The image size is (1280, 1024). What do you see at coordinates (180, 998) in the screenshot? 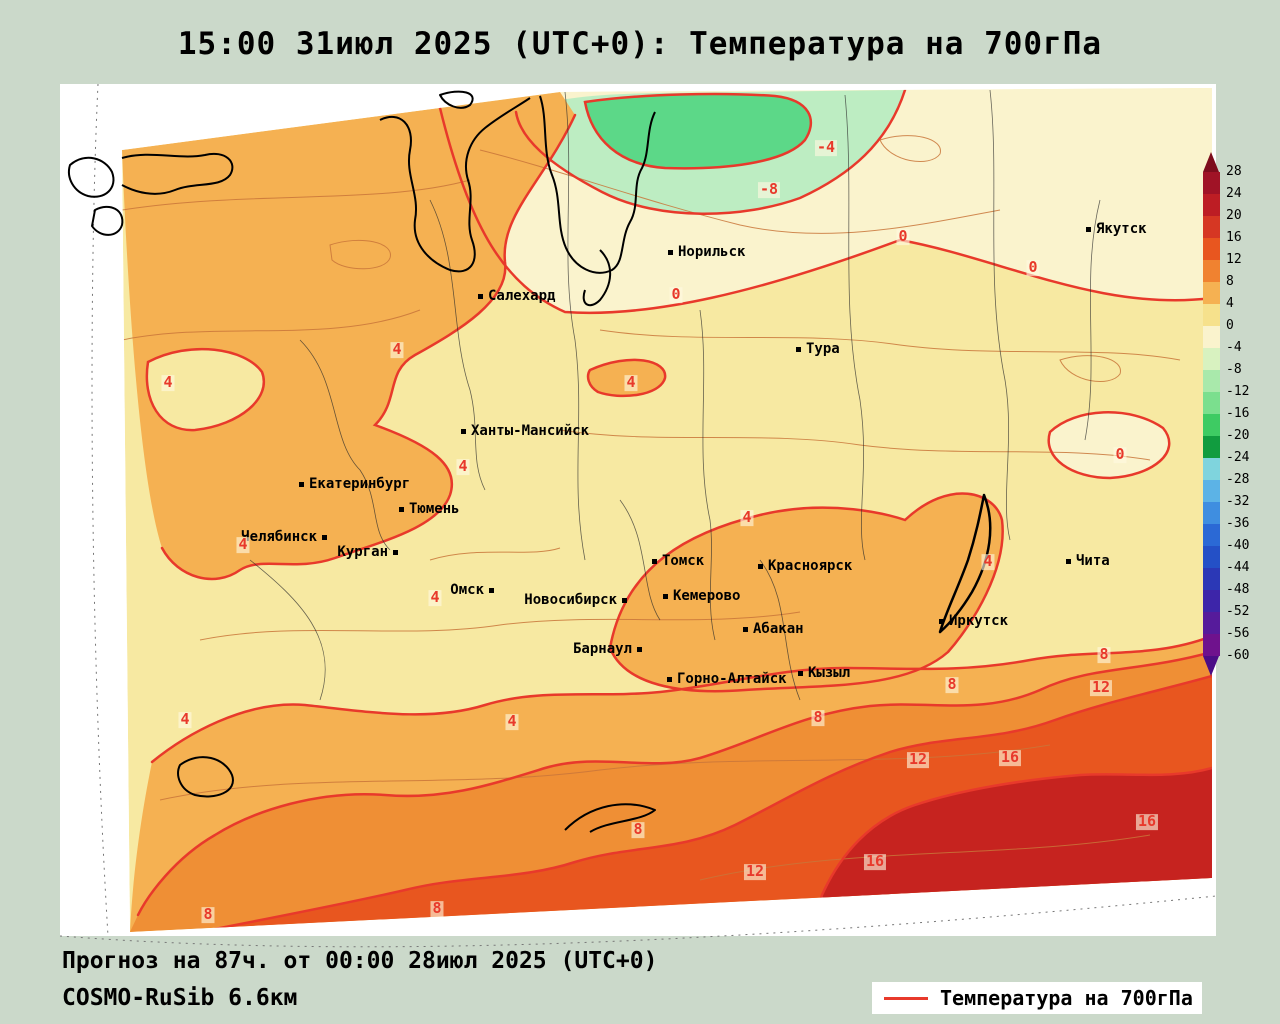
I see `footer-model-line: COSMO-RuSib 6.6км` at bounding box center [180, 998].